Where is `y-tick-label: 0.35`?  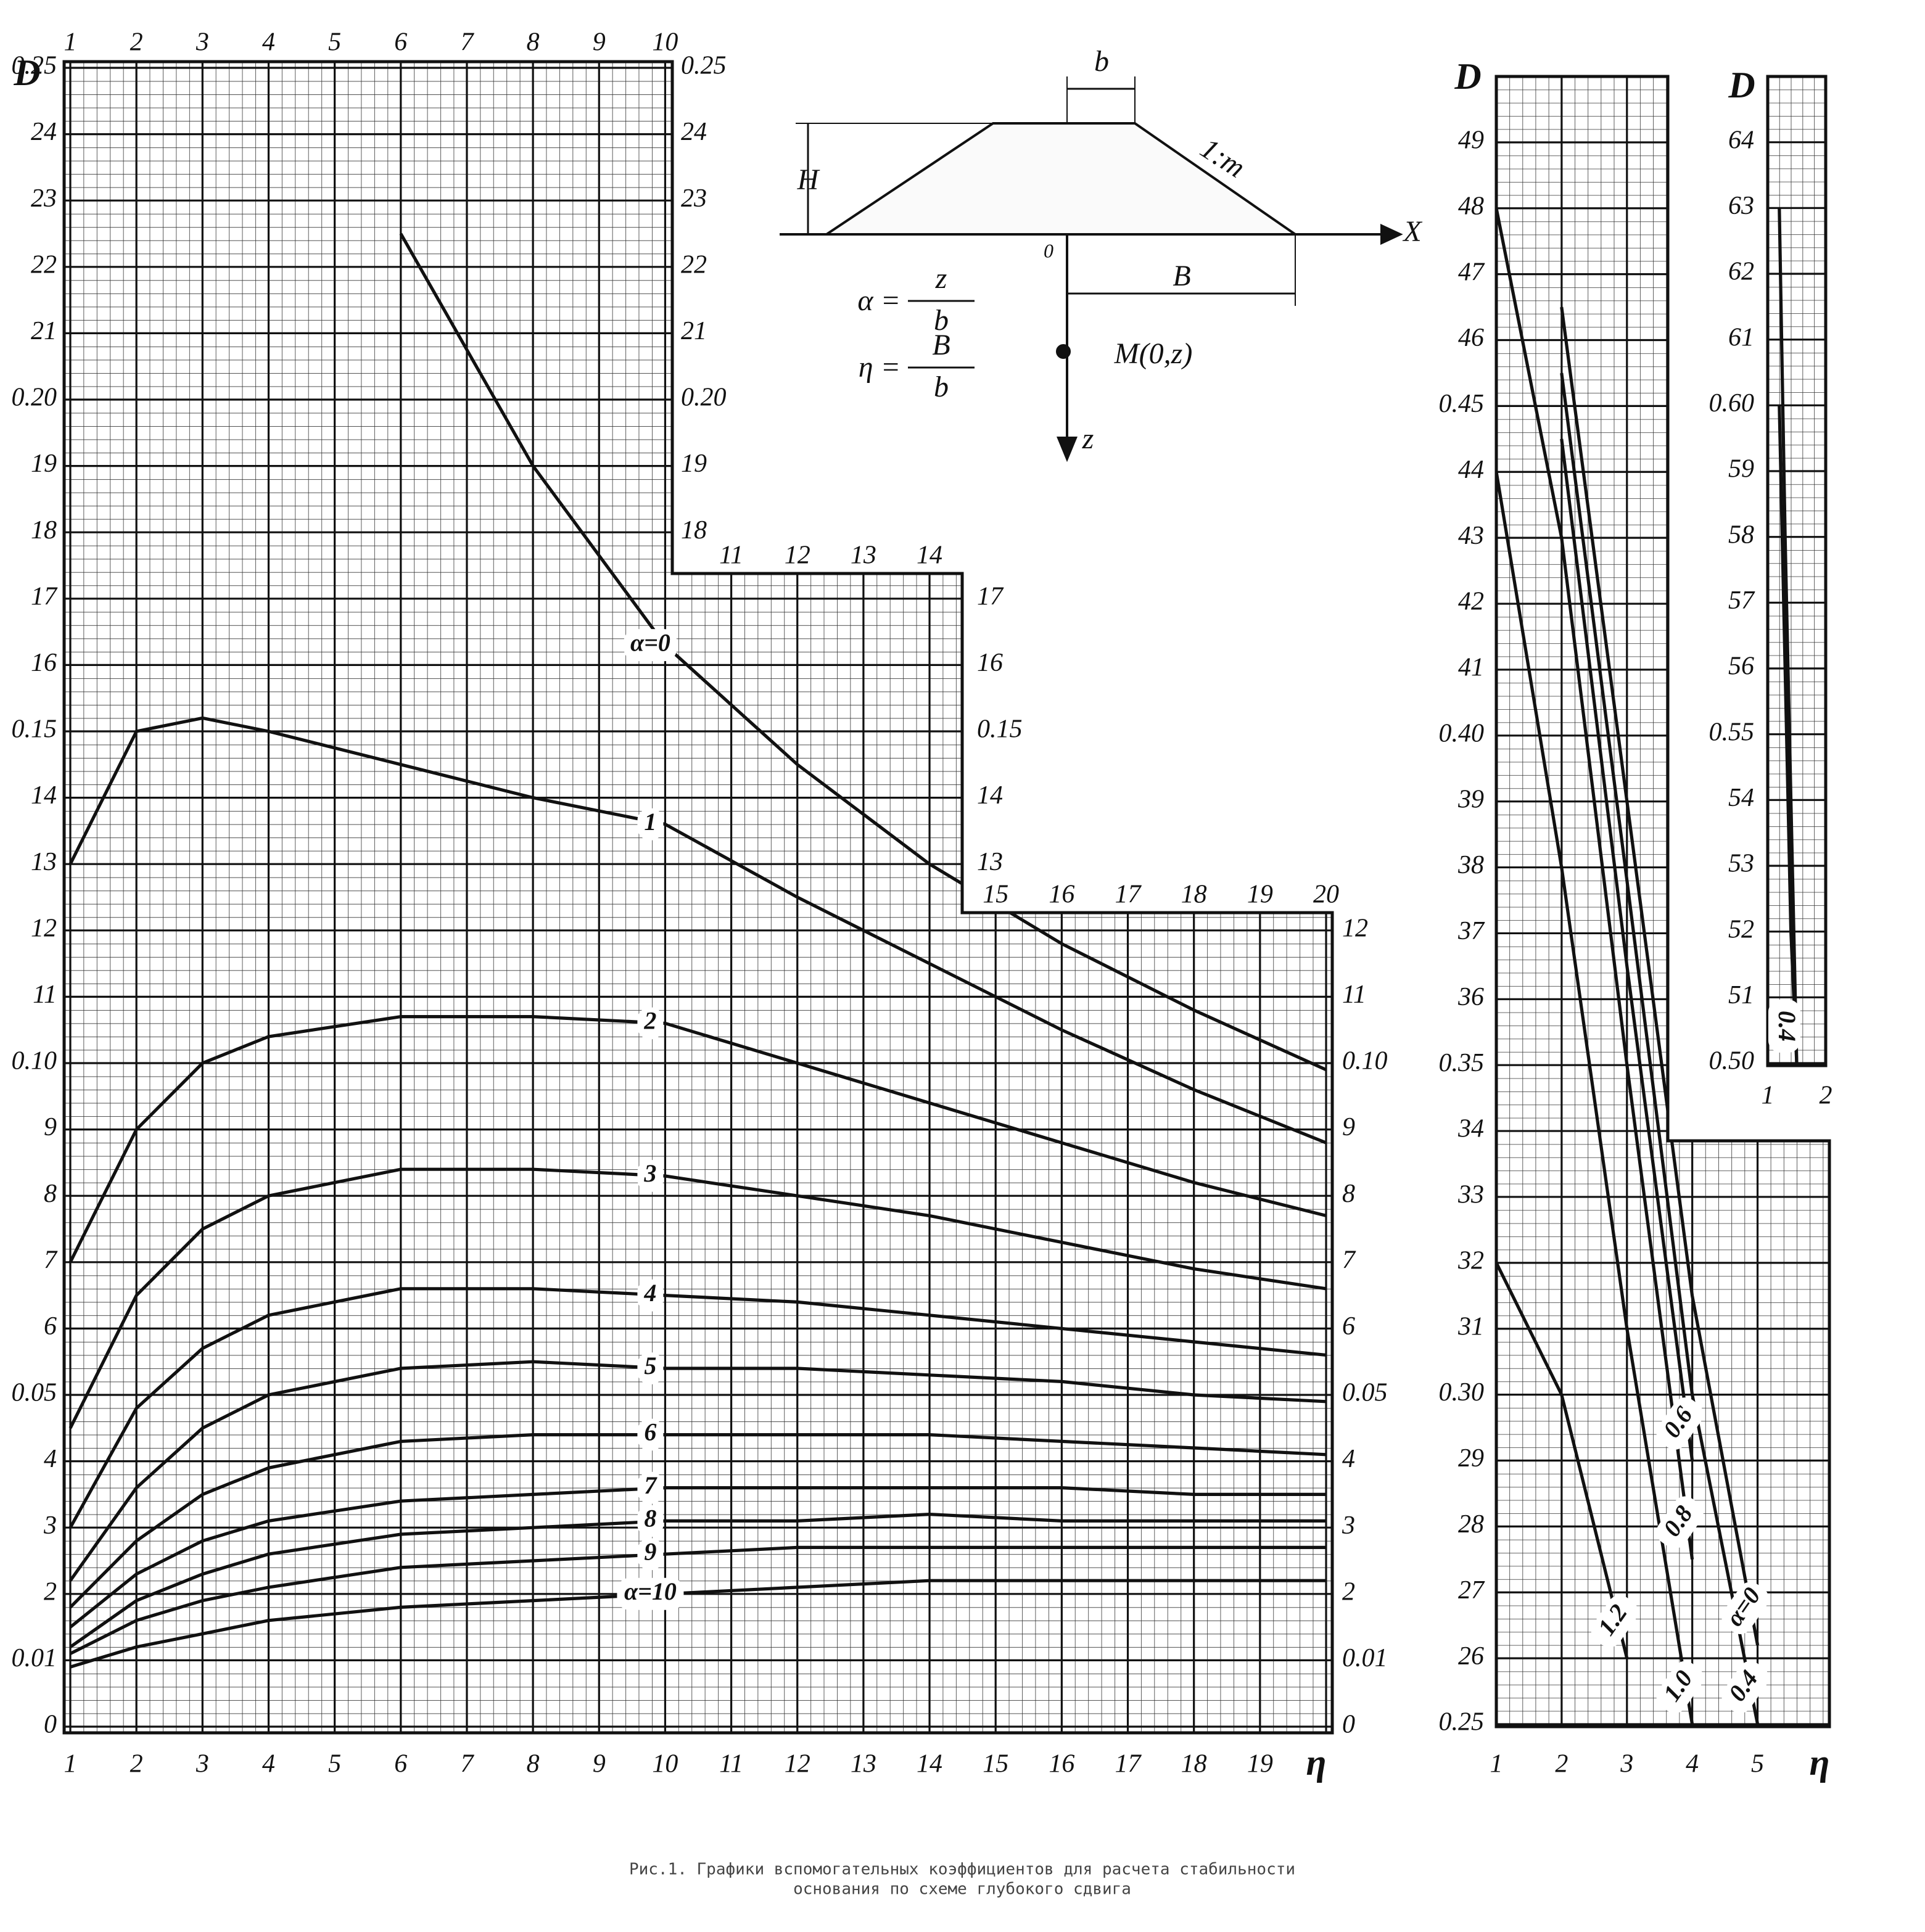 y-tick-label: 0.35 is located at coordinates (1462, 1063).